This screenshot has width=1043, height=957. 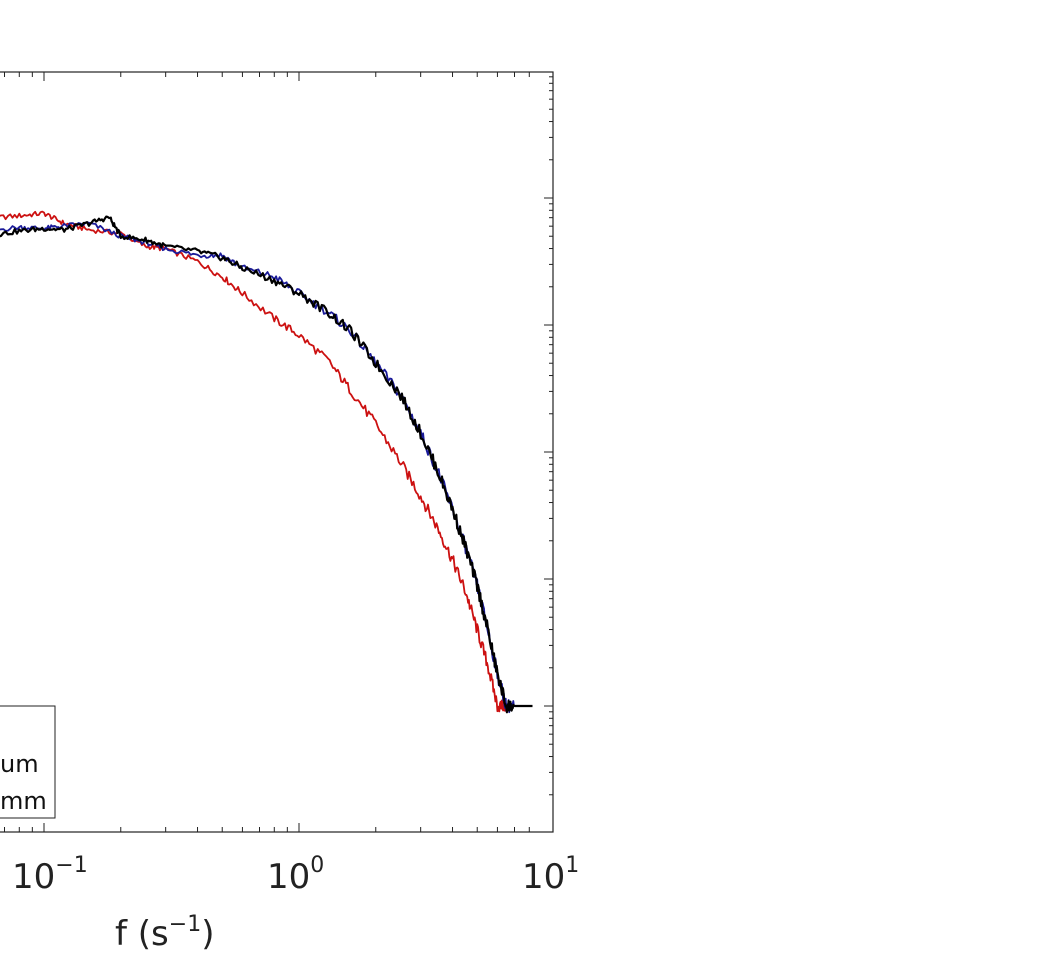 I want to click on legend-entry-1: mm, so click(x=23, y=801).